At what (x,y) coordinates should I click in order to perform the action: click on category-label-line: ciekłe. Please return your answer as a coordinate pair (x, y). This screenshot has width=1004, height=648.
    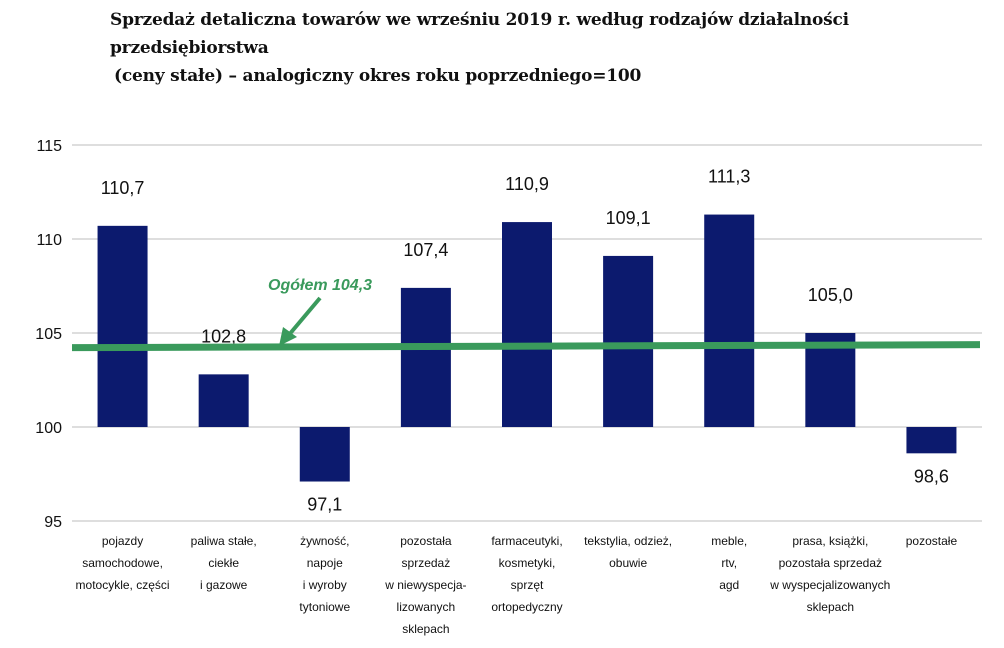
    Looking at the image, I should click on (223, 563).